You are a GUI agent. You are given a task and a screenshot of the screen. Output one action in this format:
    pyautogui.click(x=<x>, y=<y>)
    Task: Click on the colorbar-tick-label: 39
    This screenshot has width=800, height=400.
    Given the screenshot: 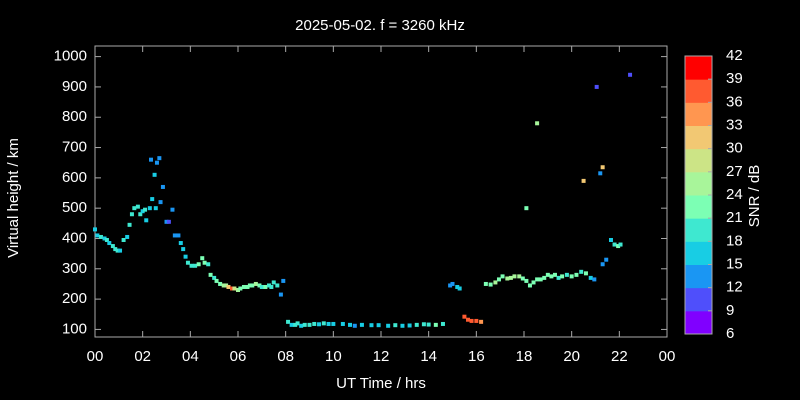 What is the action you would take?
    pyautogui.click(x=734, y=78)
    